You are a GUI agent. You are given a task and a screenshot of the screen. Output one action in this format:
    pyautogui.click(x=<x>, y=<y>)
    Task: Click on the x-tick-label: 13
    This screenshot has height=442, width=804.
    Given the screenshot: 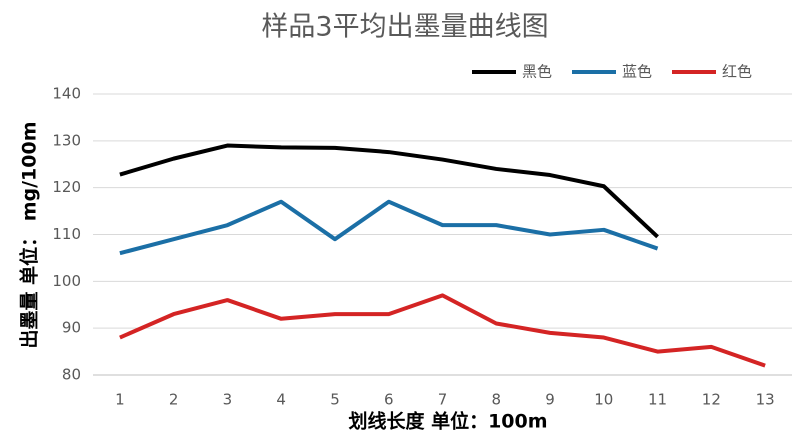 What is the action you would take?
    pyautogui.click(x=765, y=400)
    